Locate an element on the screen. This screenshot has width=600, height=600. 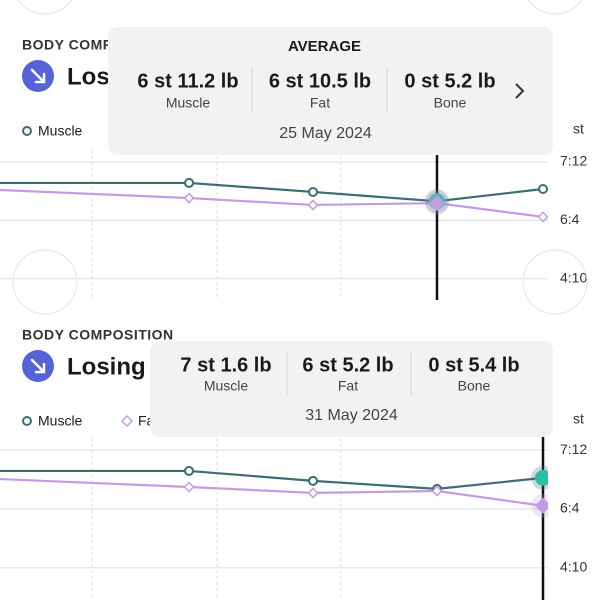
tooltip-date: 25 May 2024 is located at coordinates (325, 133).